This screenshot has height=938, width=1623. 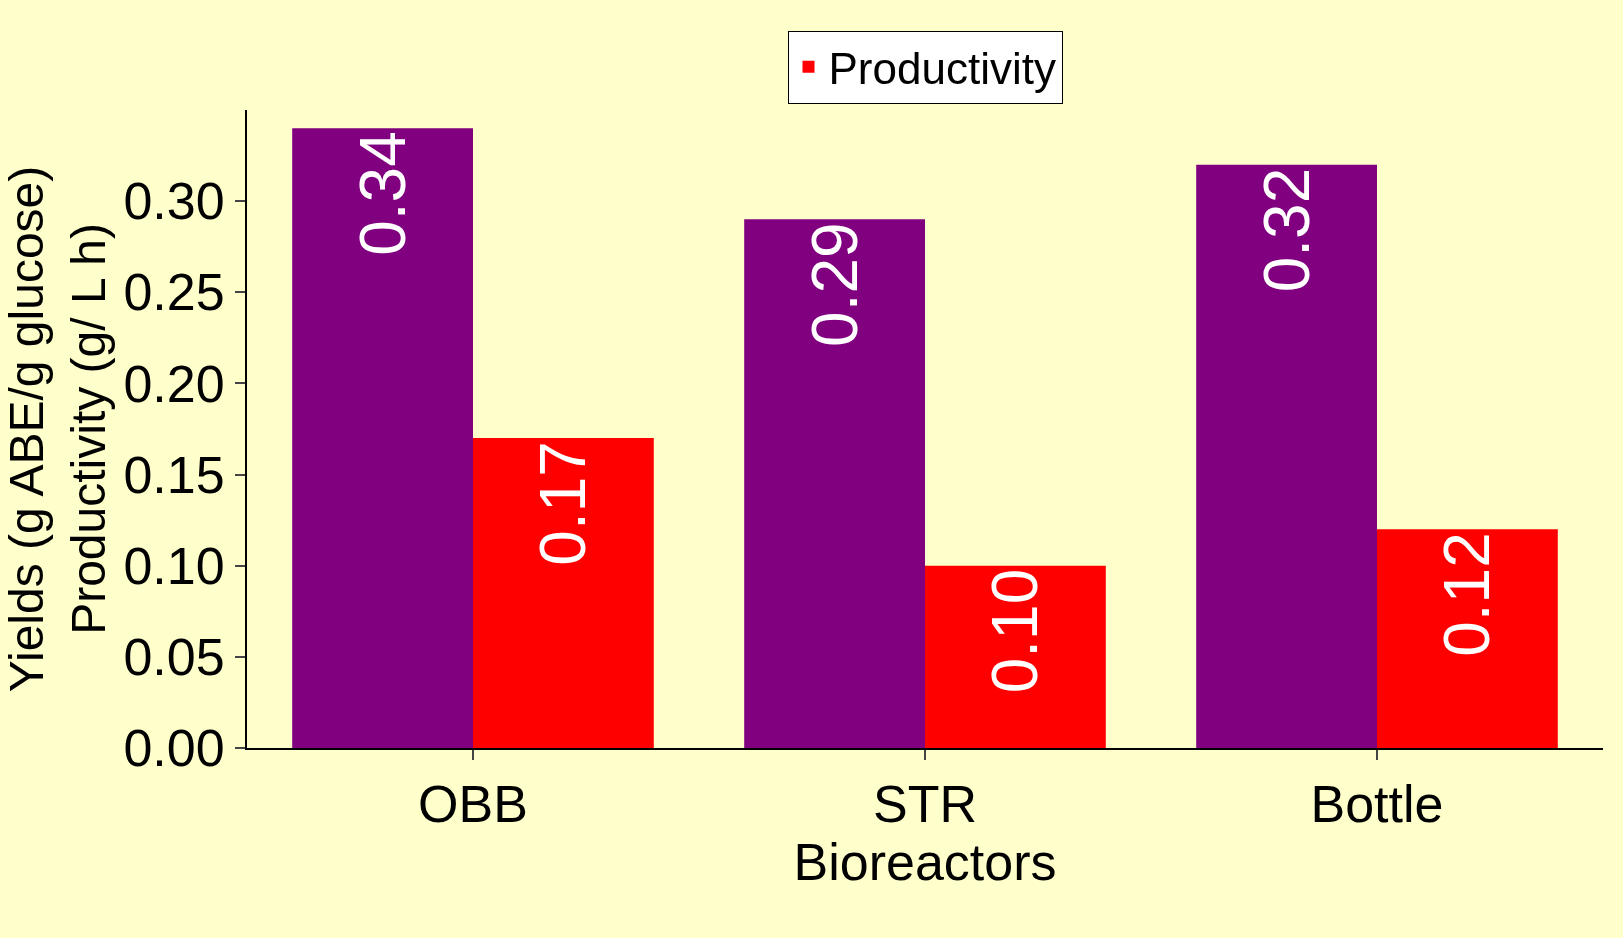 What do you see at coordinates (58, 429) in the screenshot?
I see `y-axis-title: Yields (g ABE/g glucose) Productivity (g/ L h)` at bounding box center [58, 429].